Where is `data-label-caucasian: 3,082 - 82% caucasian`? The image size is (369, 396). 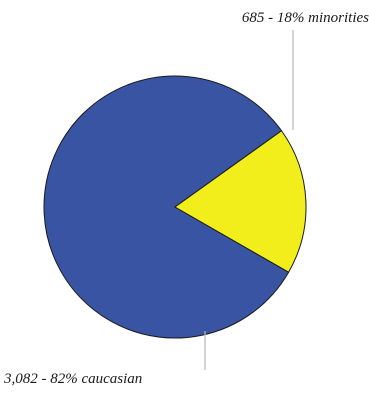
data-label-caucasian: 3,082 - 82% caucasian is located at coordinates (72, 379).